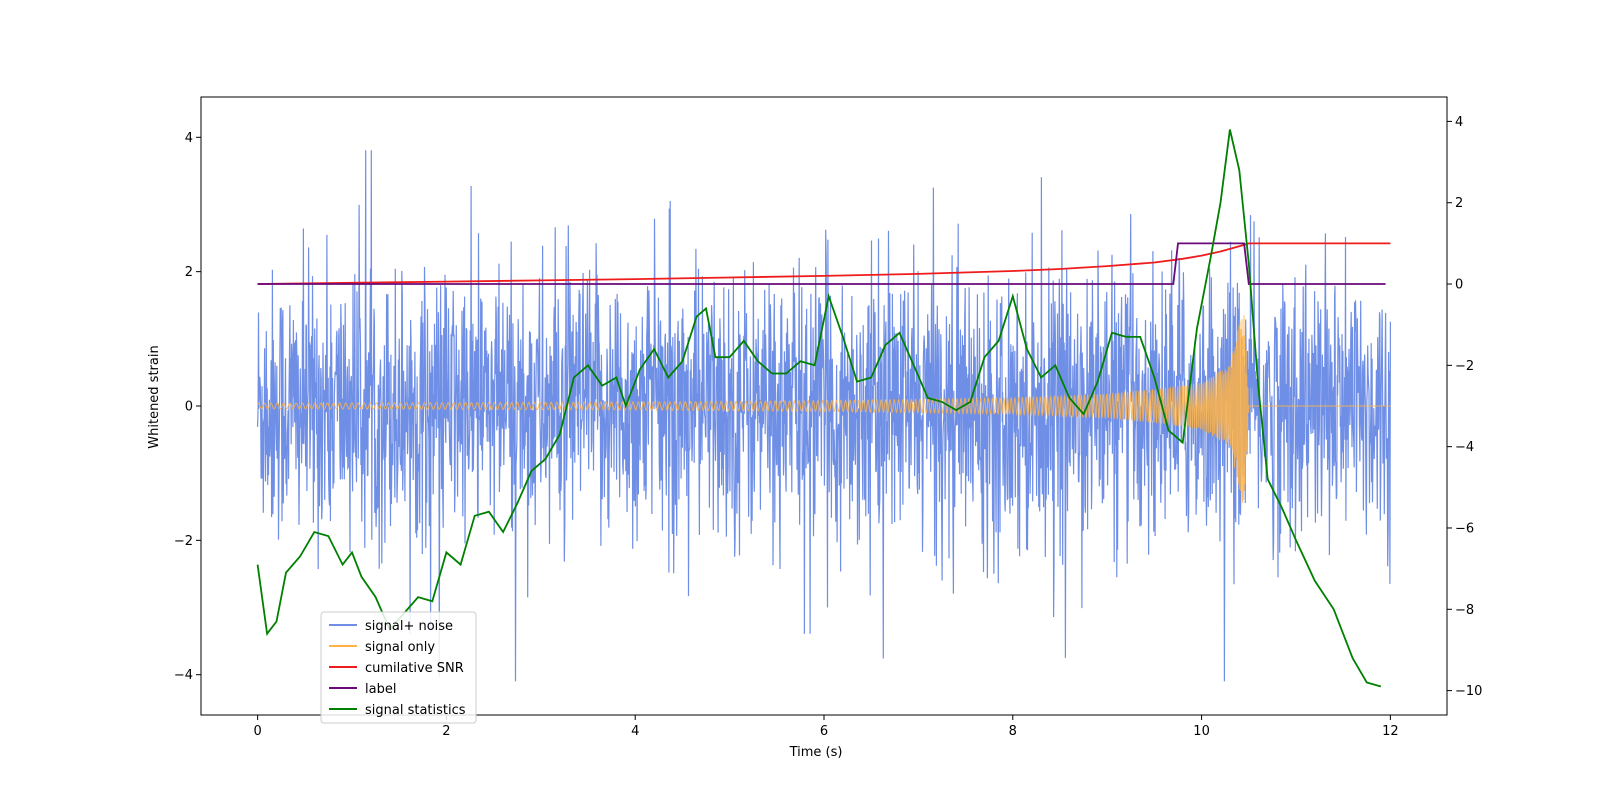 The image size is (1600, 800). I want to click on cumulative-snr-line, so click(824, 263).